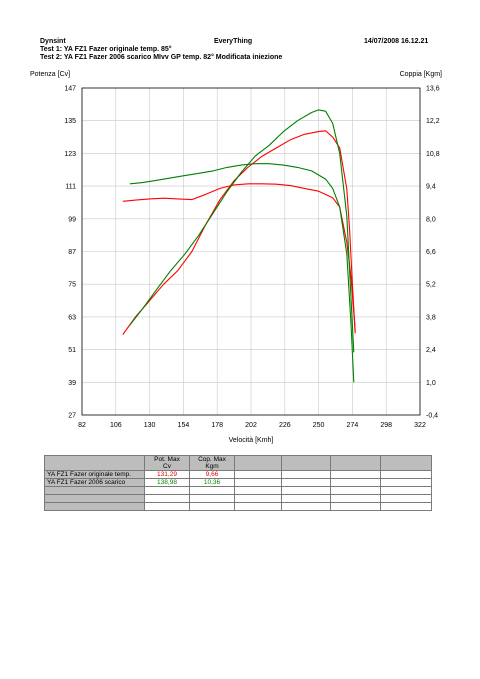  I want to click on x-tick-label: 154, so click(184, 425).